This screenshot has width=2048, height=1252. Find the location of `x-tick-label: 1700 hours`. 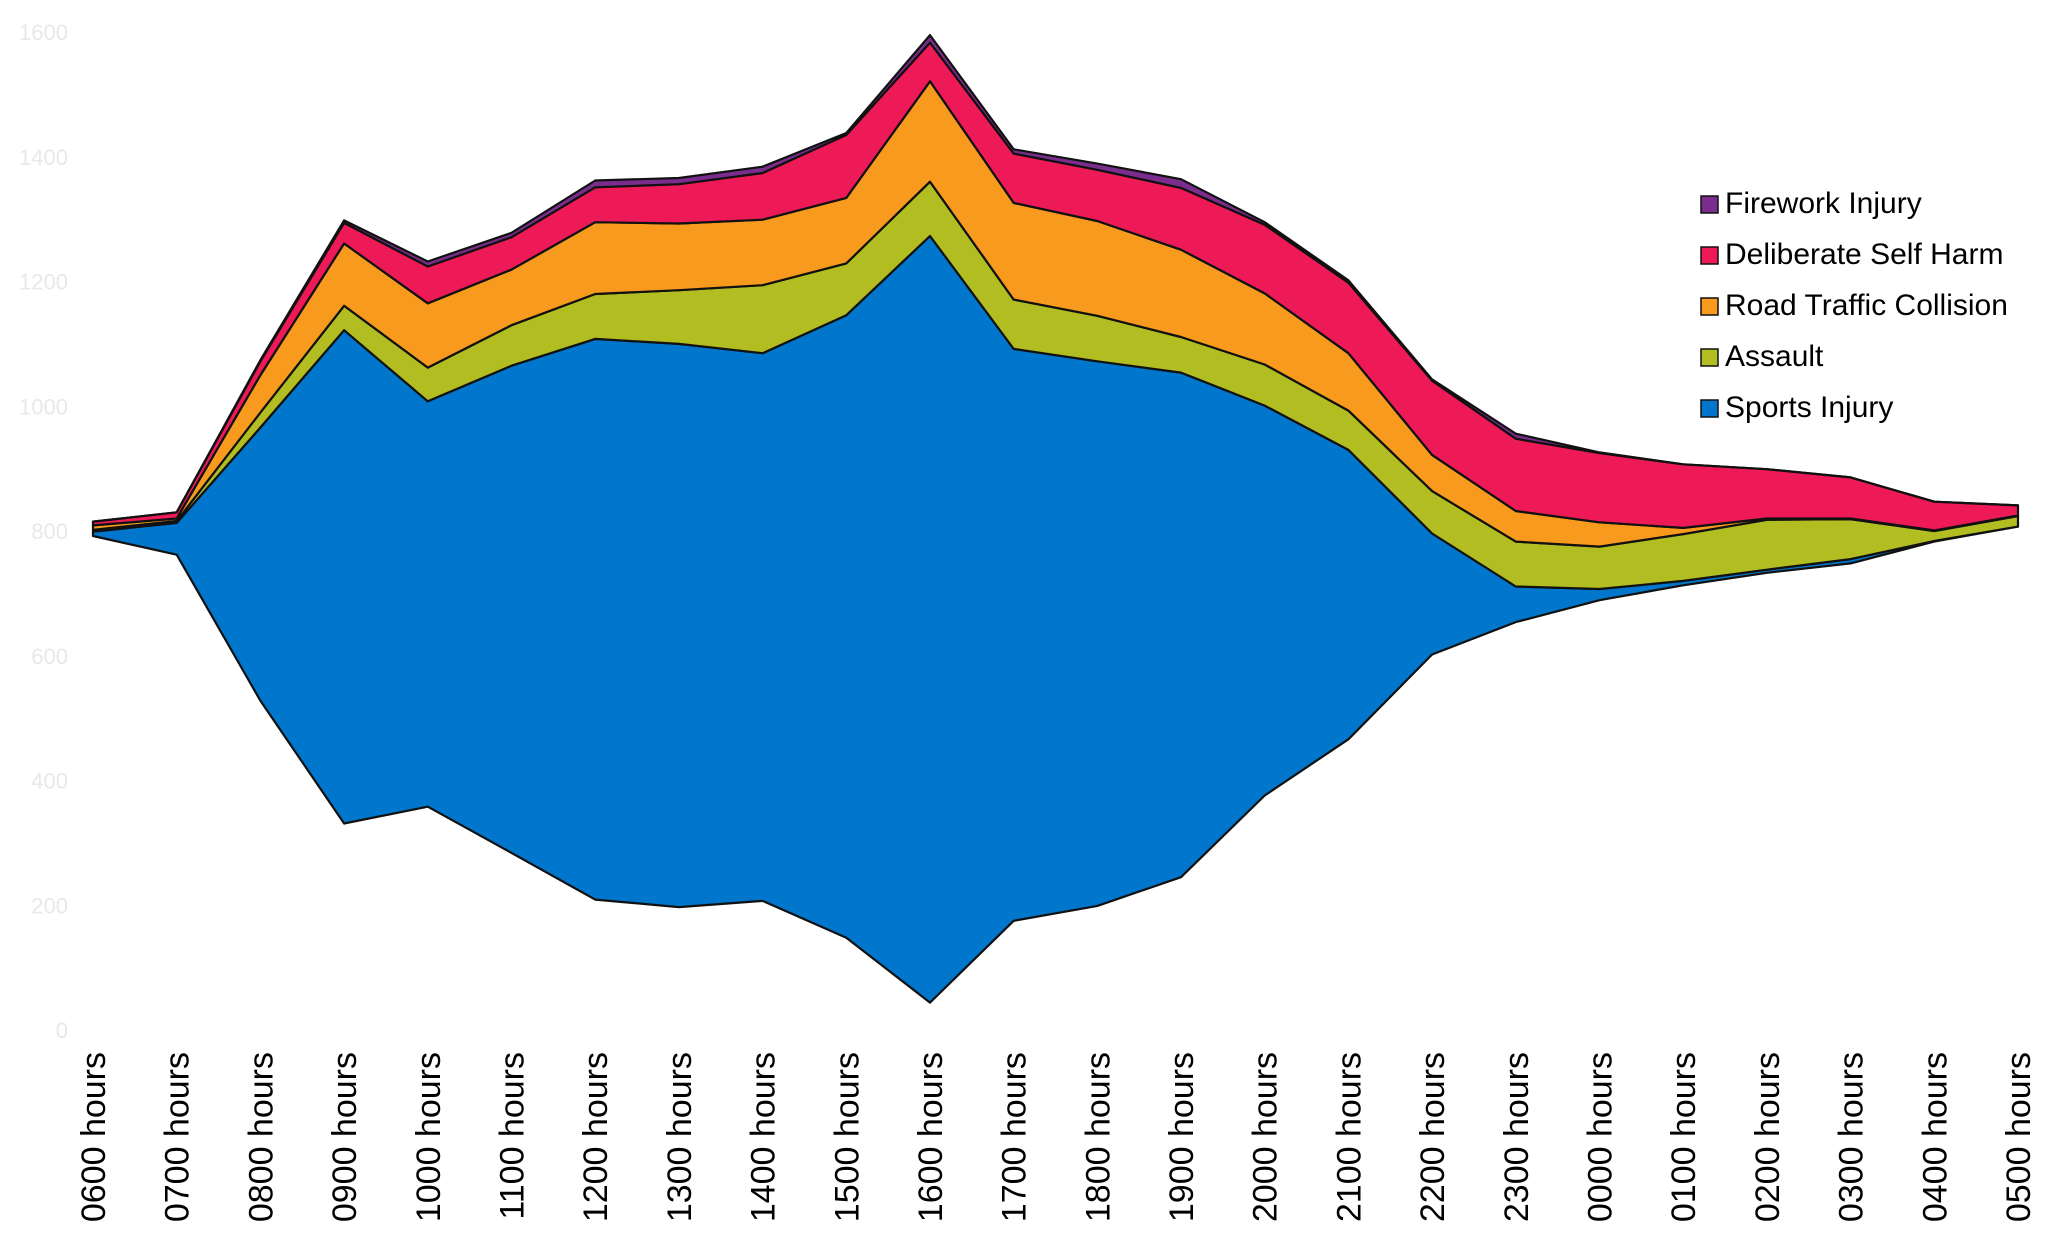

x-tick-label: 1700 hours is located at coordinates (1015, 1137).